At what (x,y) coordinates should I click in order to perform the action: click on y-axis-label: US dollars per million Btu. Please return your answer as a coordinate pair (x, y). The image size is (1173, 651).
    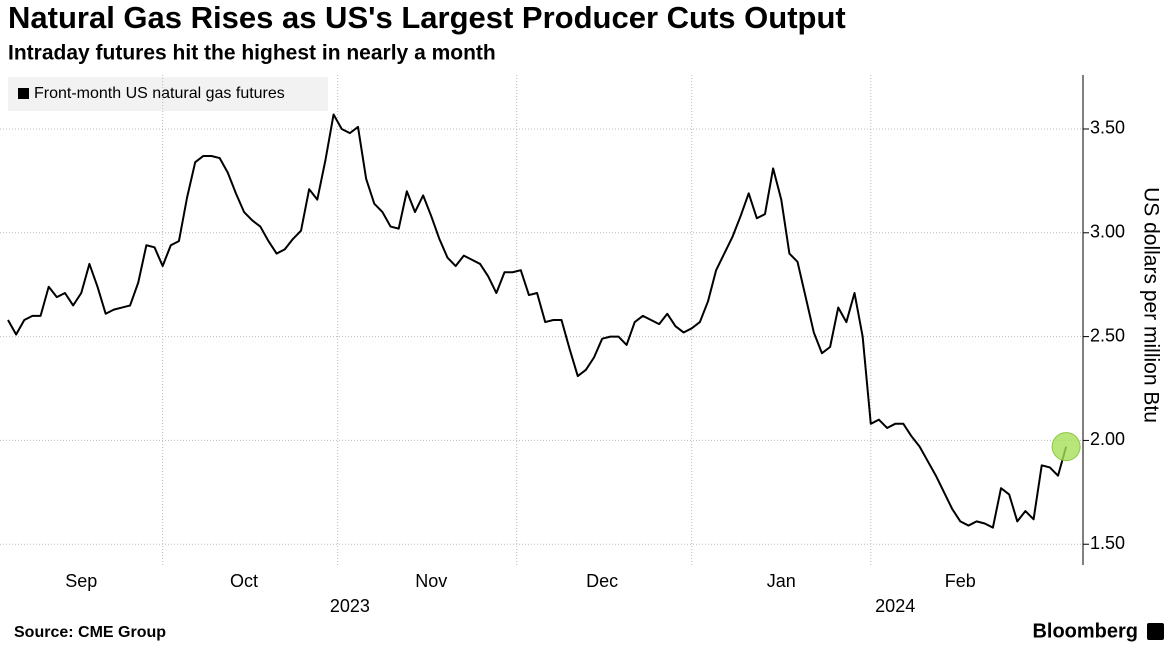
    Looking at the image, I should click on (1150, 305).